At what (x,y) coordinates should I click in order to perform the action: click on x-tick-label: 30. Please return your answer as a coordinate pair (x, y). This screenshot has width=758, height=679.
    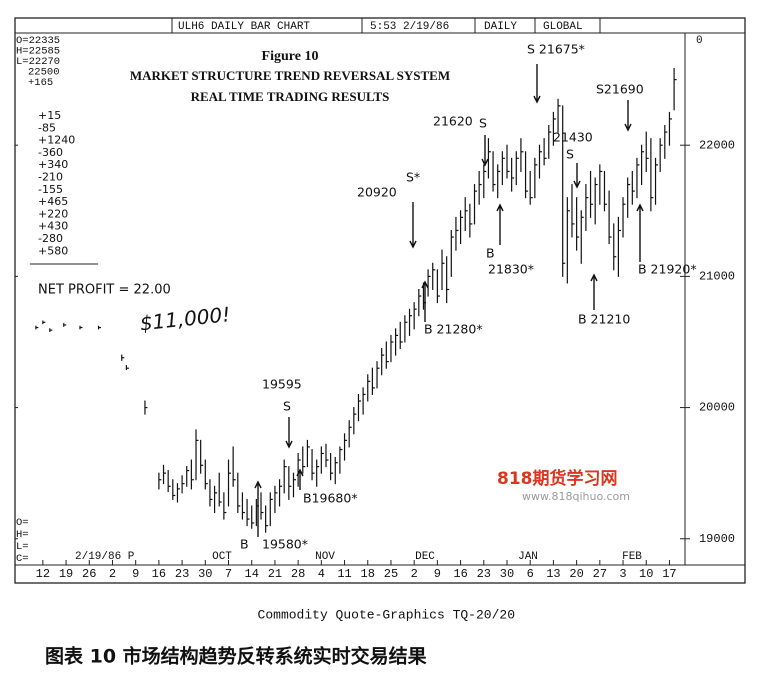
    Looking at the image, I should click on (507, 574).